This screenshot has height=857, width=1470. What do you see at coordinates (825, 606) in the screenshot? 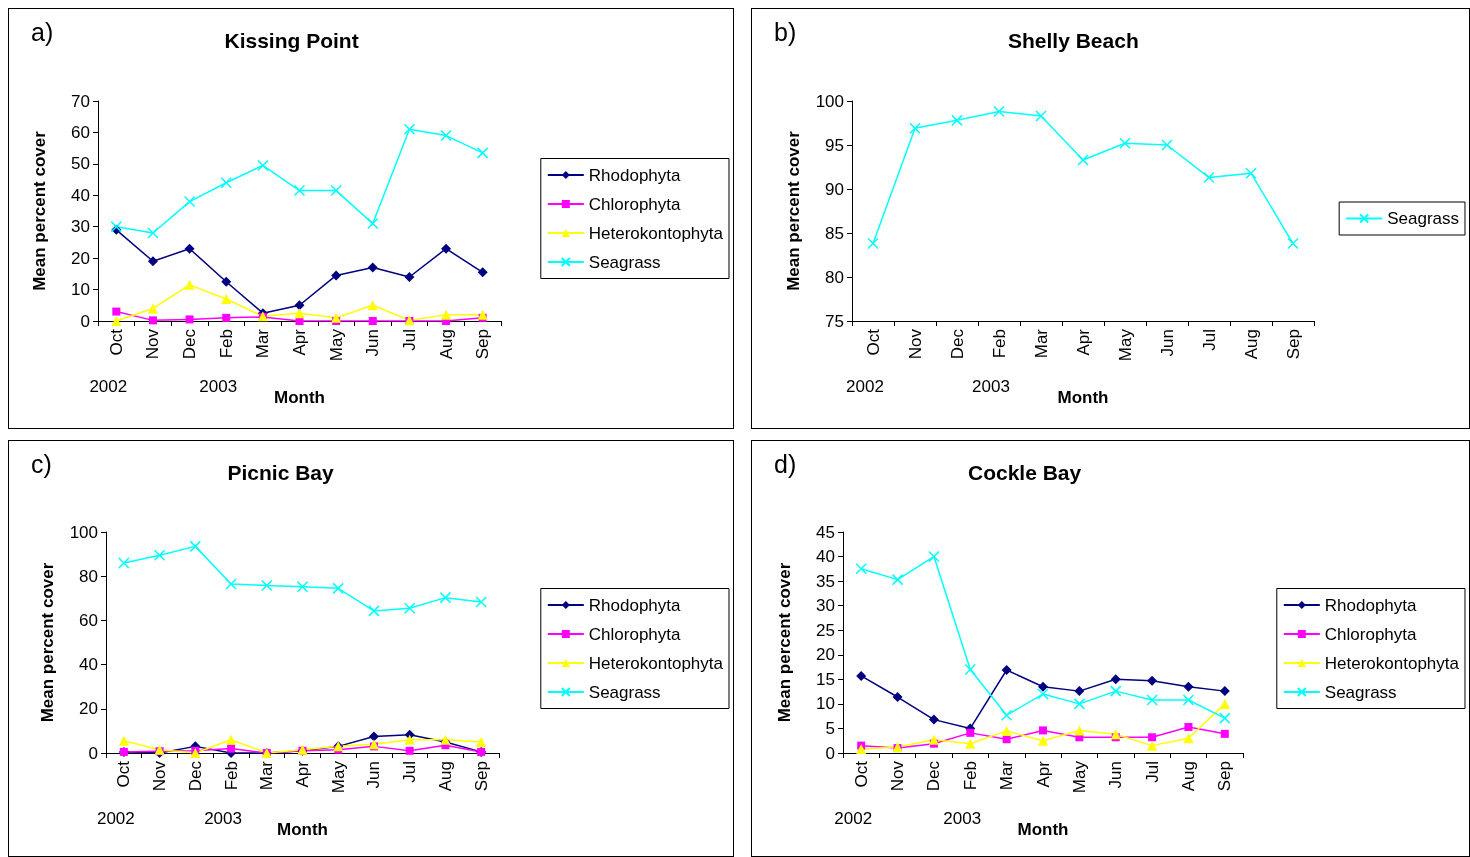
I see `y-tick-label: 30` at bounding box center [825, 606].